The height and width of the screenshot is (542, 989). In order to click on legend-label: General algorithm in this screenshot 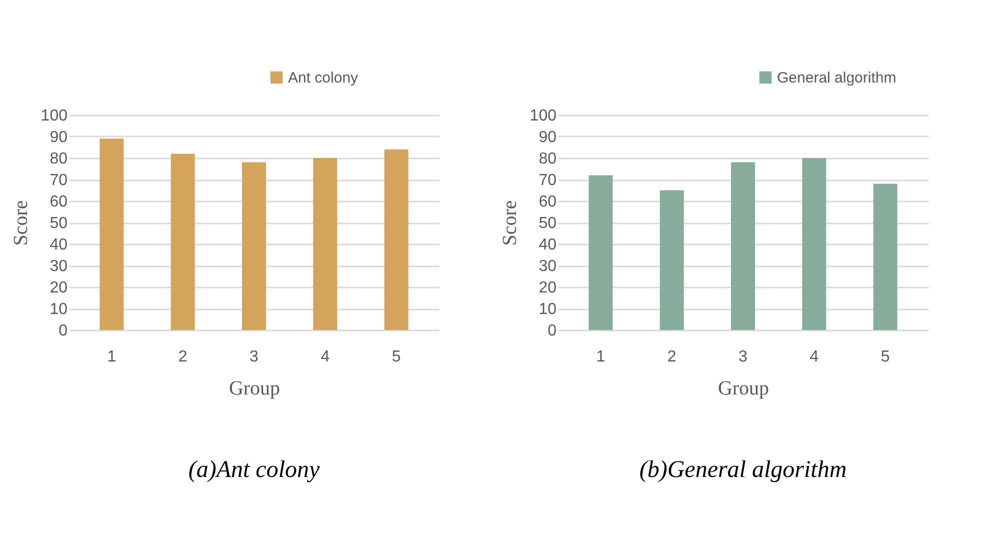, I will do `click(836, 78)`.